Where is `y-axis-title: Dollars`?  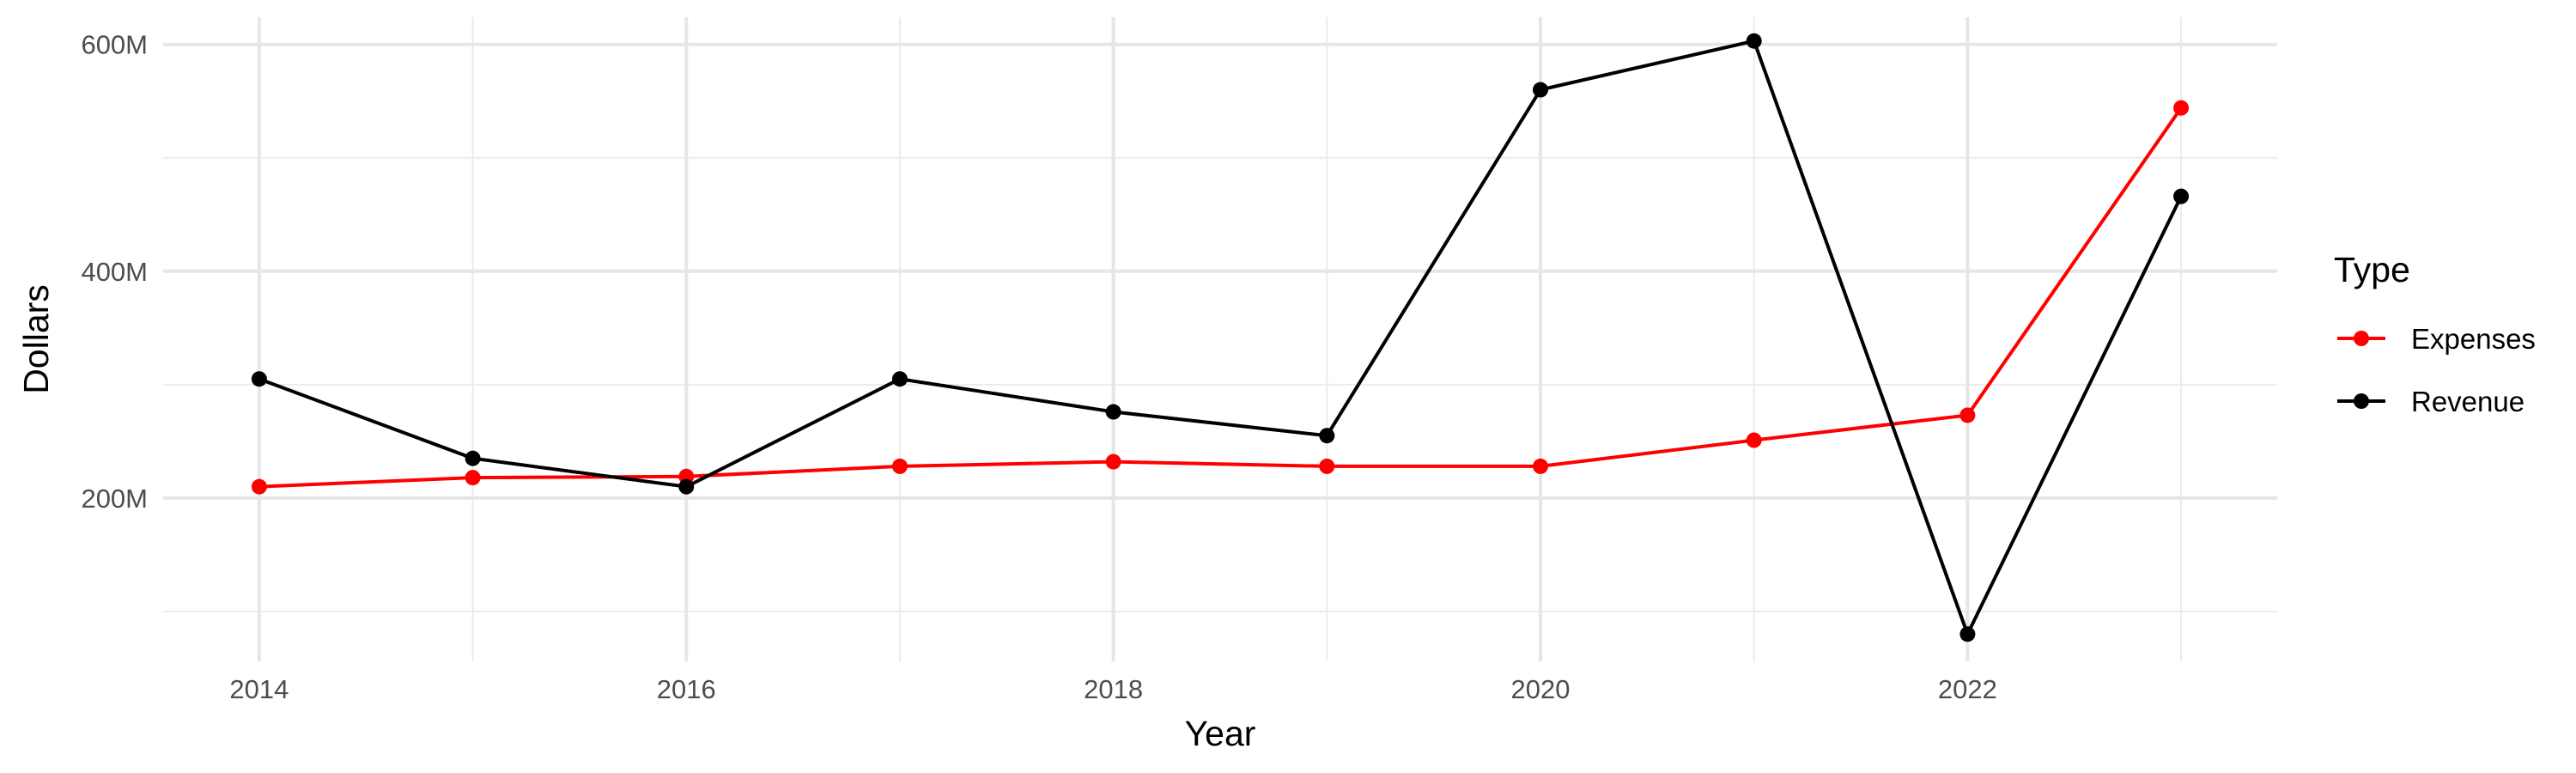 y-axis-title: Dollars is located at coordinates (36, 339).